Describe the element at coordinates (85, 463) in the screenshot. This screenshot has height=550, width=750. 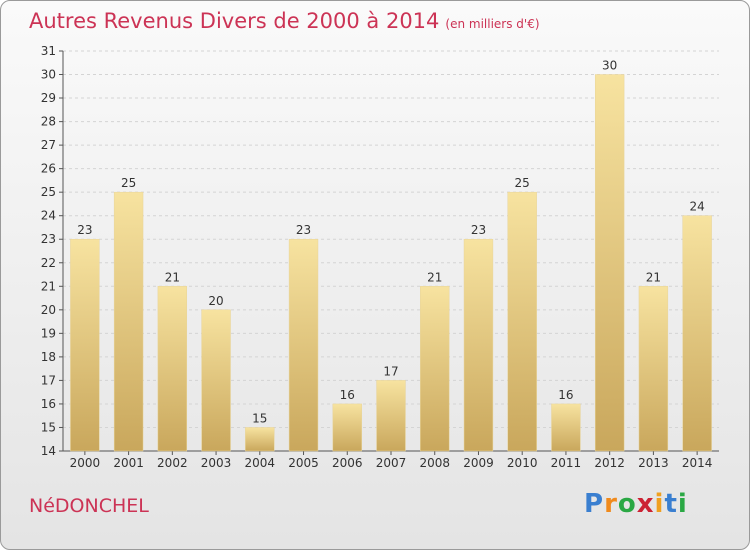
I see `x-tick-label: 2000` at that location.